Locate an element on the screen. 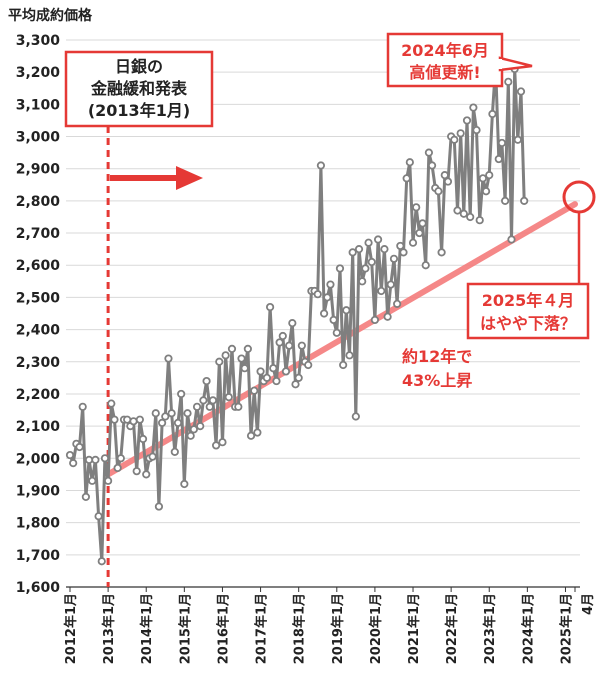  drop-callout: 2025年４月 はやや下落？ is located at coordinates (528, 311).